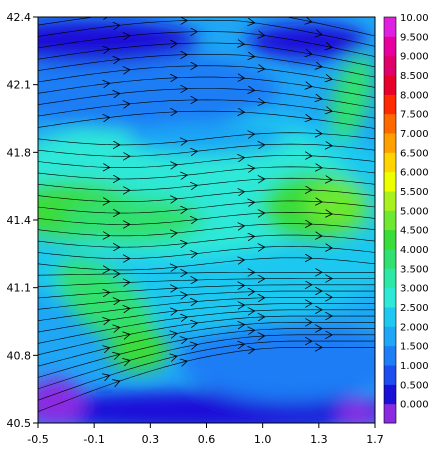 The height and width of the screenshot is (456, 433). What do you see at coordinates (414, 289) in the screenshot?
I see `colorbar-label: 3.000` at bounding box center [414, 289].